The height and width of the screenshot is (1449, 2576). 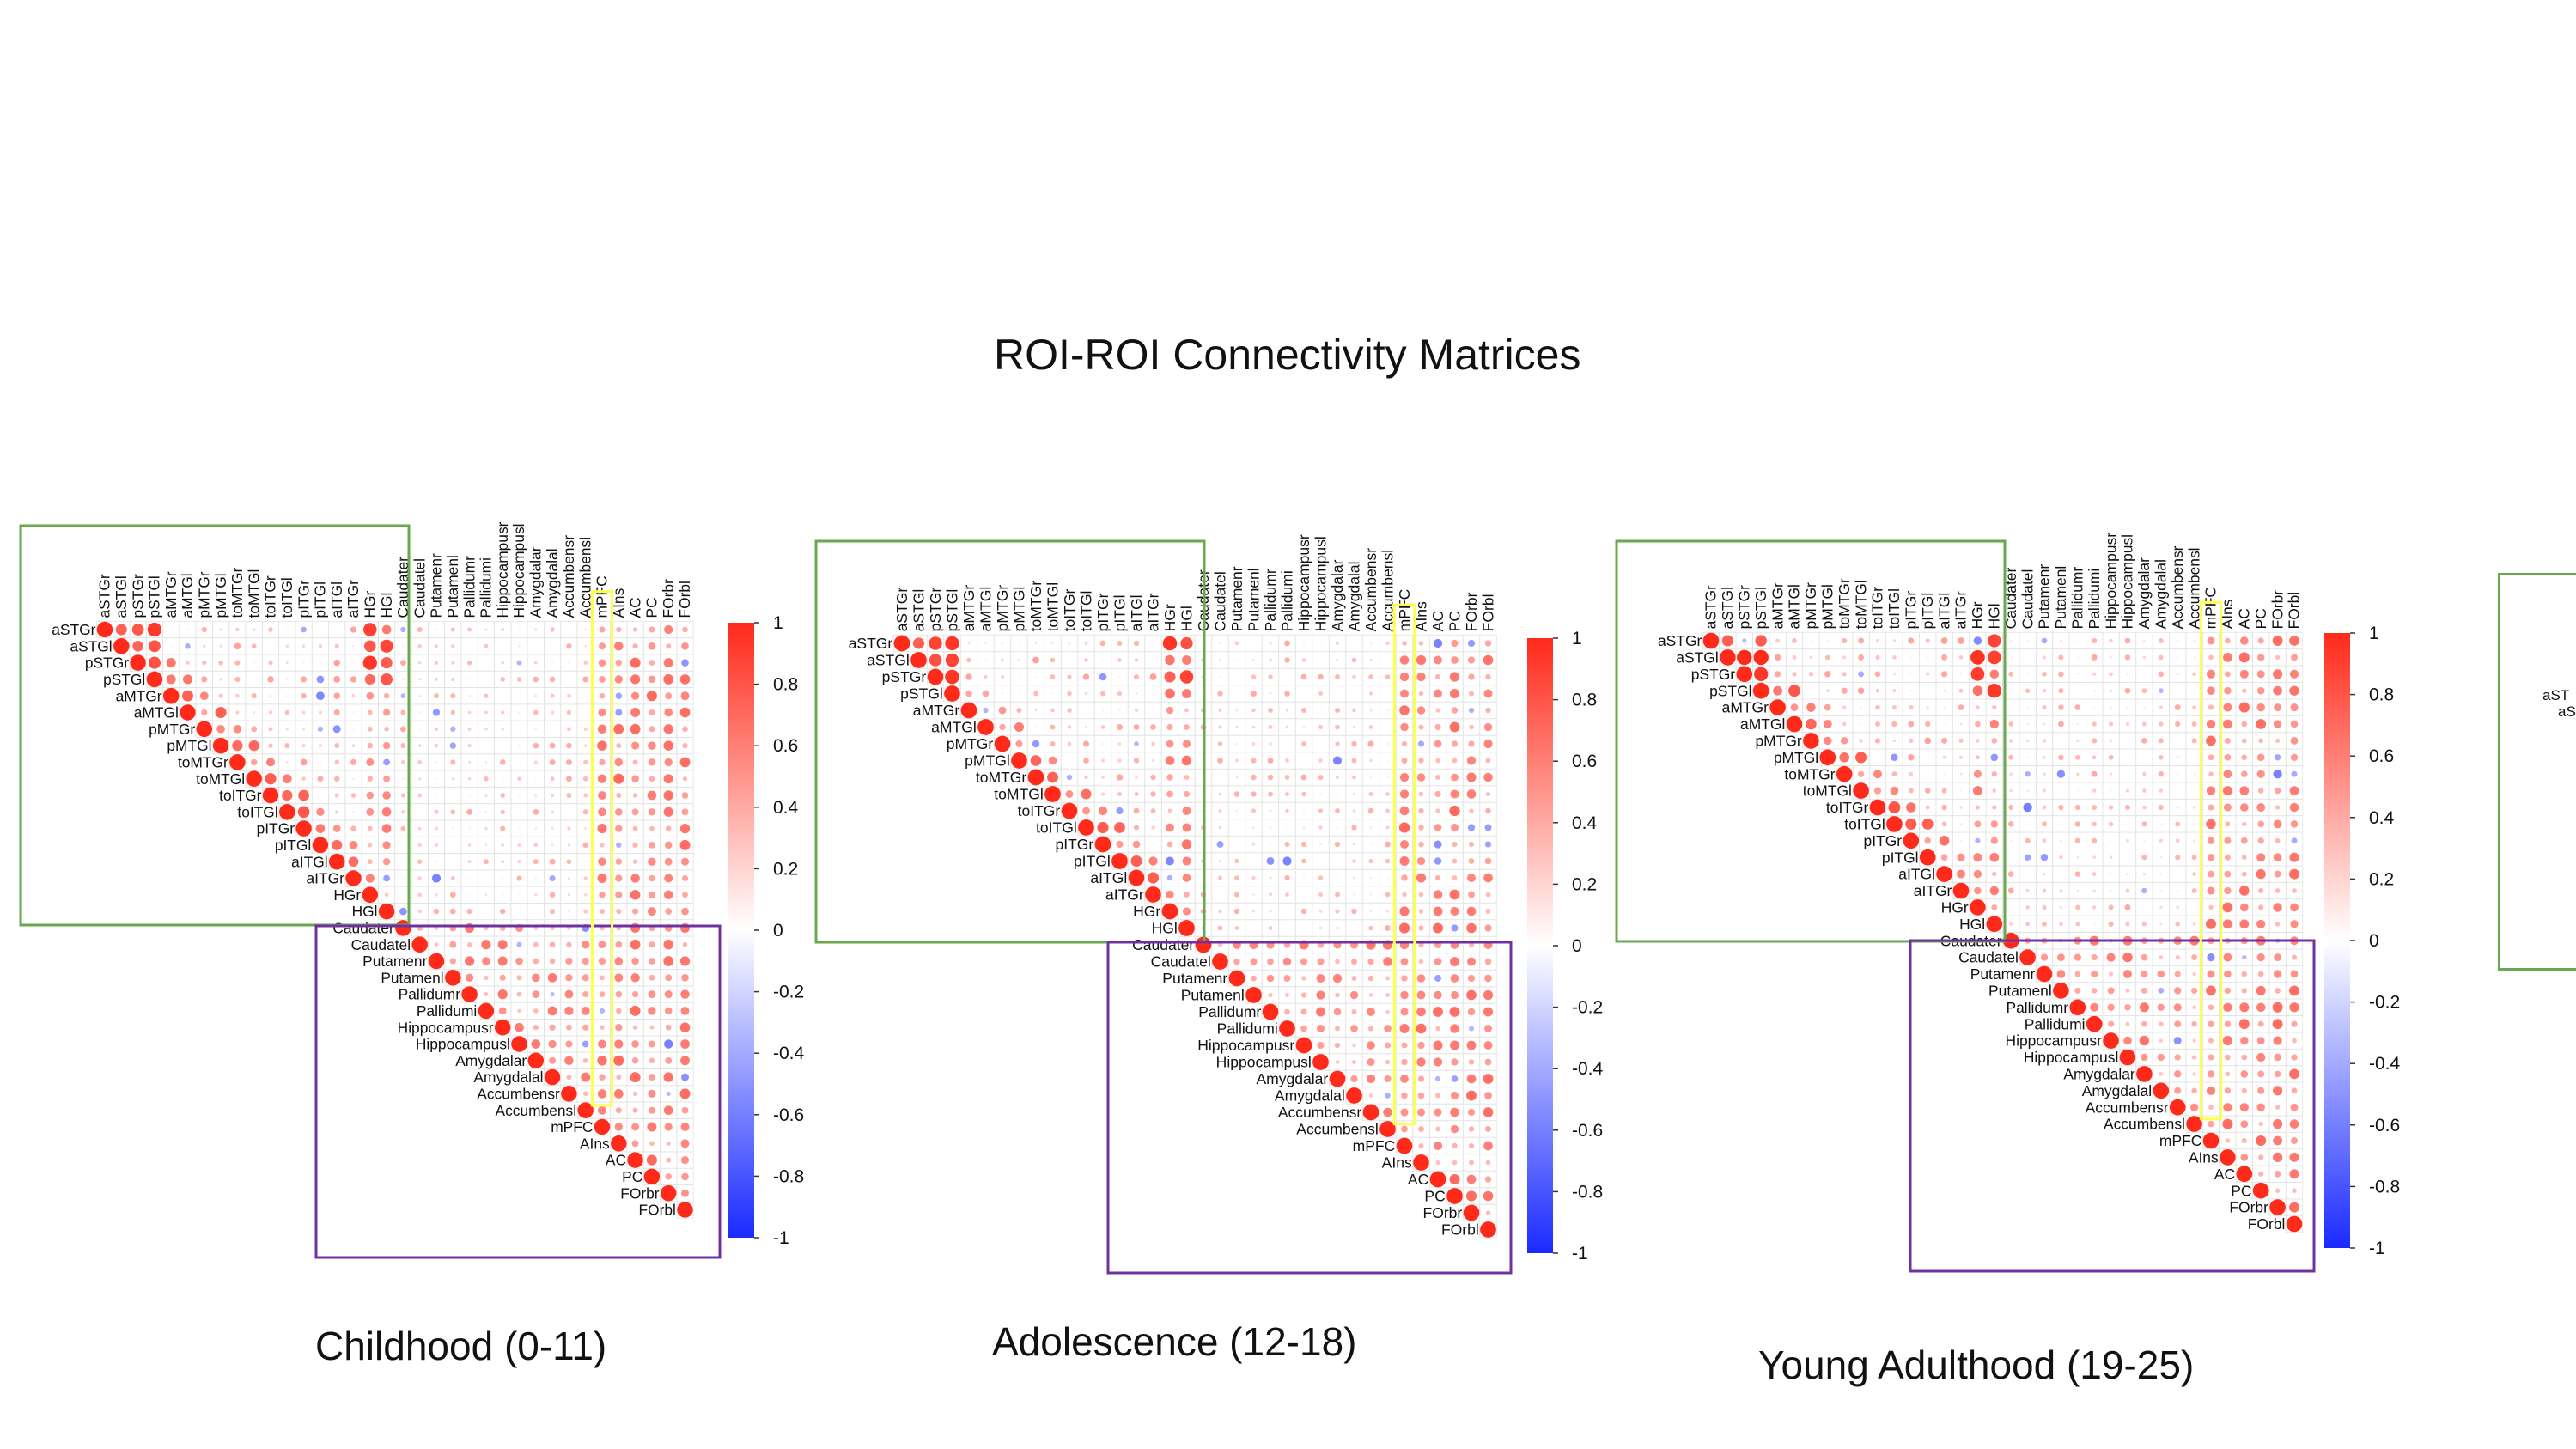 I want to click on colorbar-tick-label: -1, so click(x=1580, y=1253).